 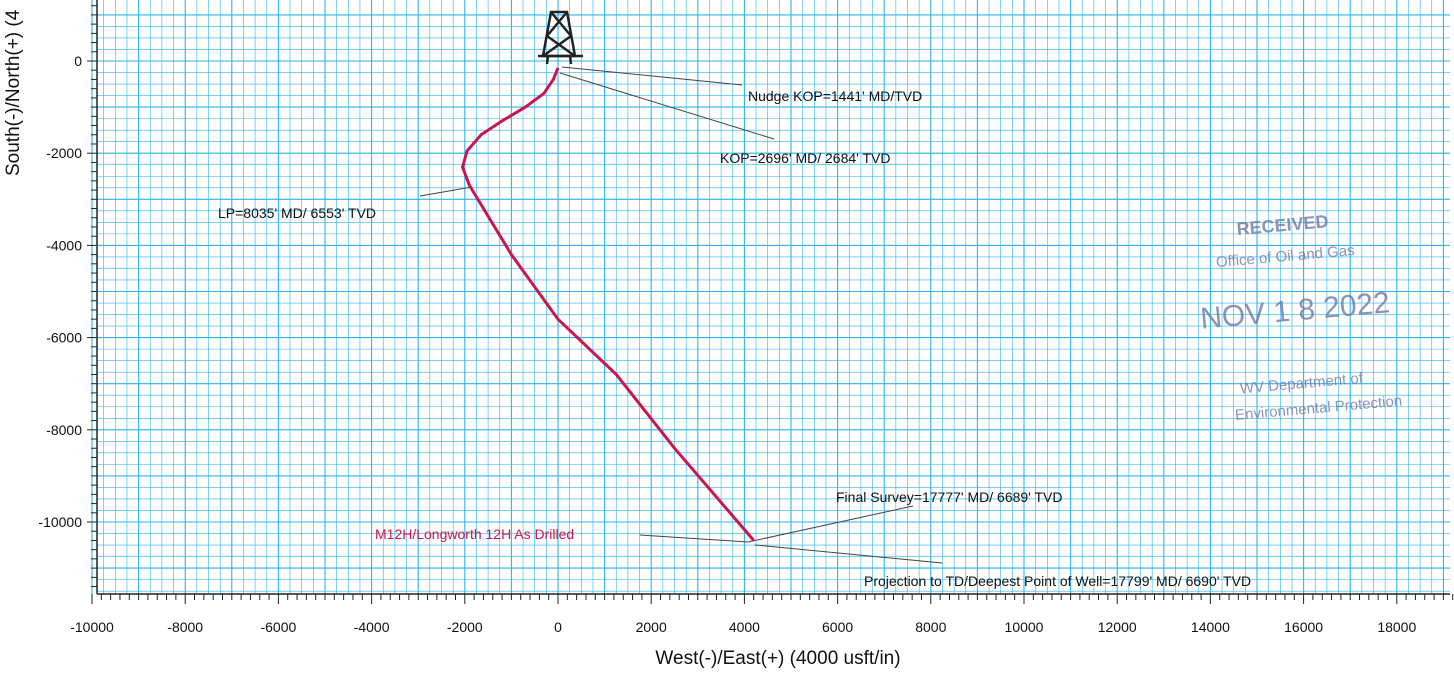 What do you see at coordinates (372, 627) in the screenshot?
I see `x-tick-label: -4000` at bounding box center [372, 627].